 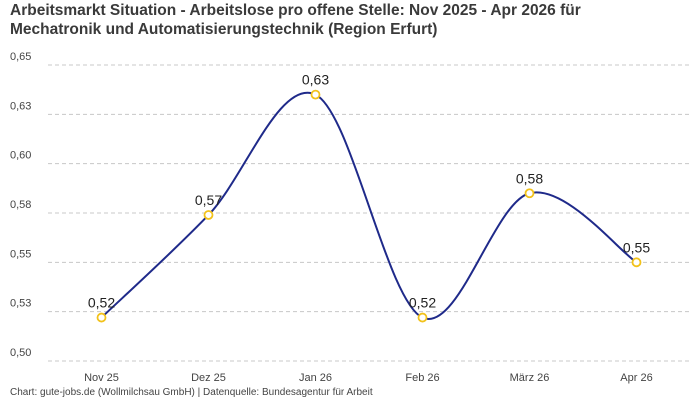 I want to click on y-tick-label: 0,55, so click(x=20, y=254).